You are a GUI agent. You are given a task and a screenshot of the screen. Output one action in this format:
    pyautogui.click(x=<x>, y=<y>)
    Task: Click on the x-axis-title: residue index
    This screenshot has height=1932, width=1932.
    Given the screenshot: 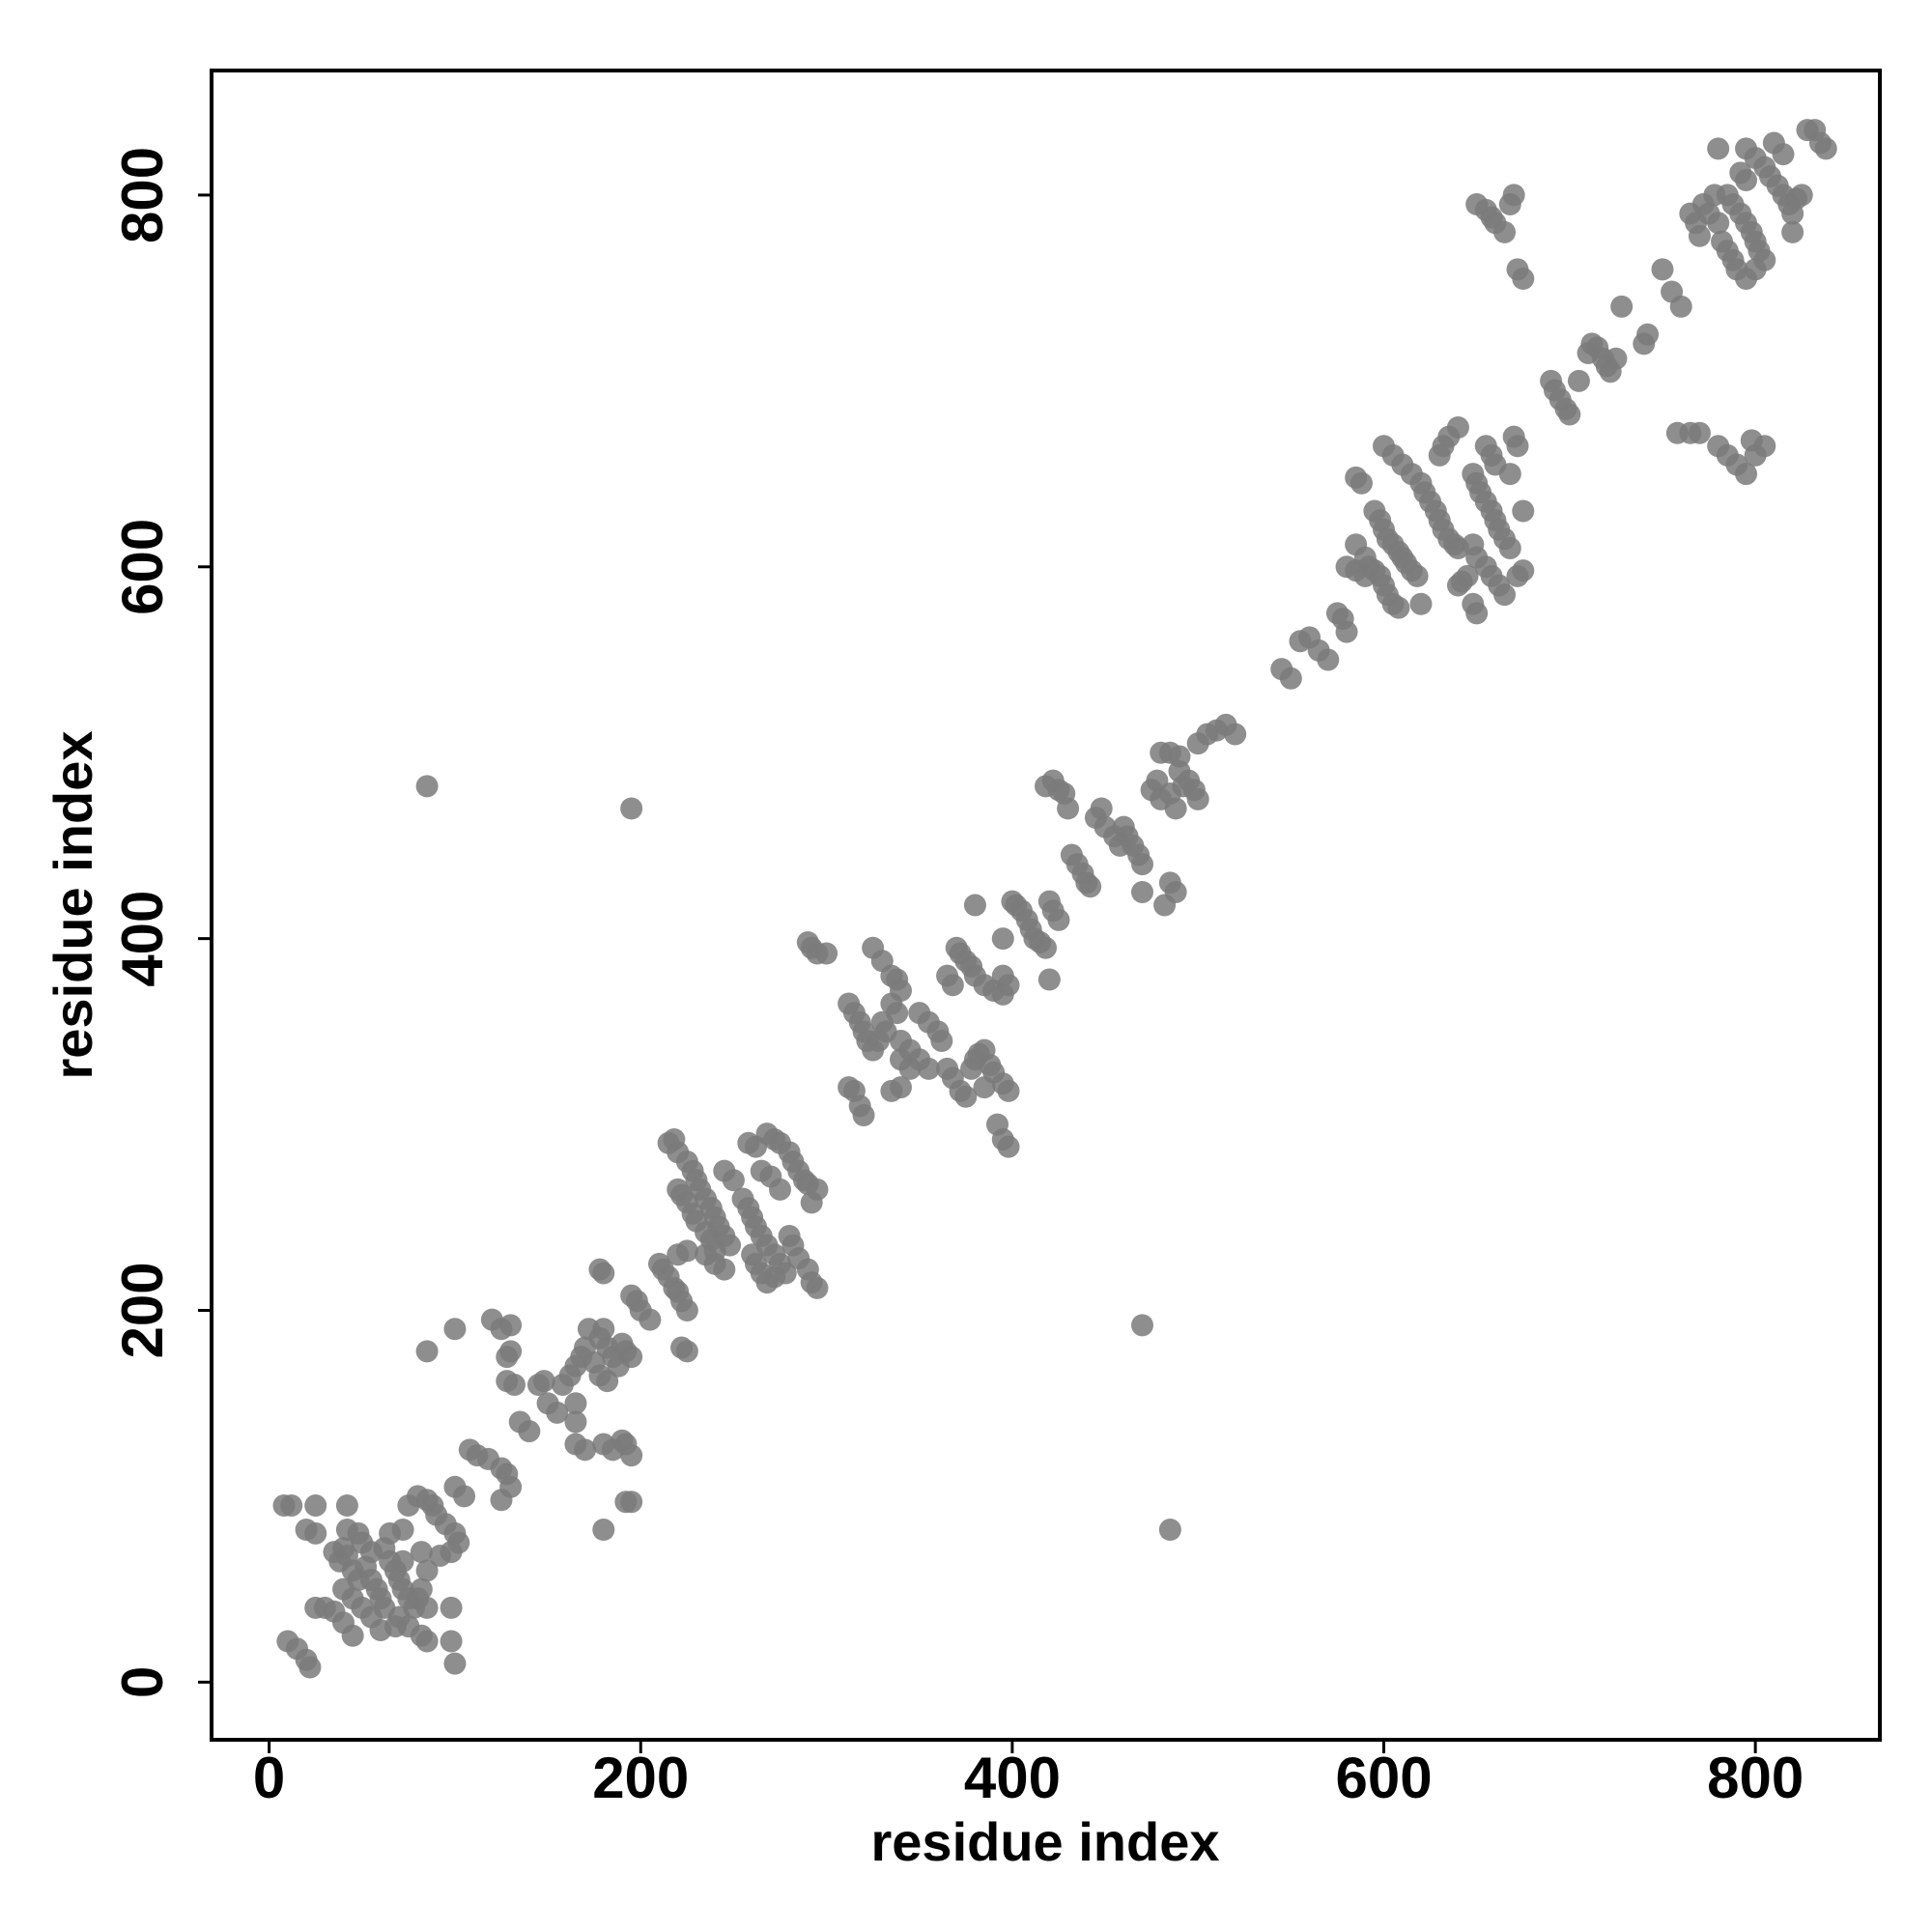 What is the action you would take?
    pyautogui.click(x=1044, y=1841)
    